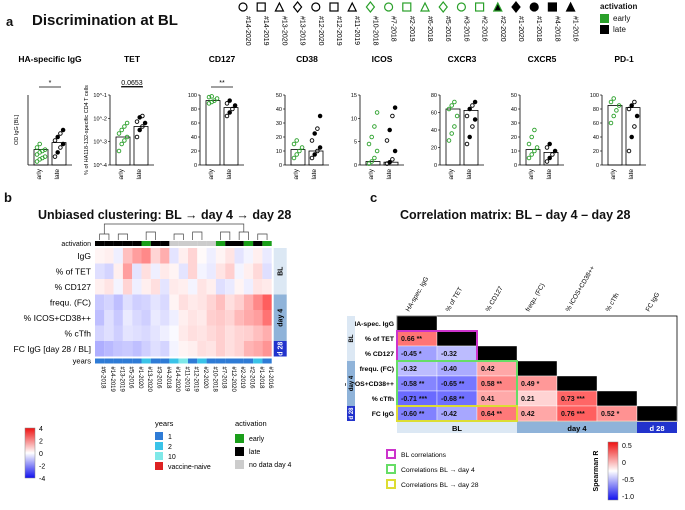 The image size is (685, 510). Describe the element at coordinates (168, 378) in the screenshot. I see `heatmap-col-label: #4-2018` at that location.